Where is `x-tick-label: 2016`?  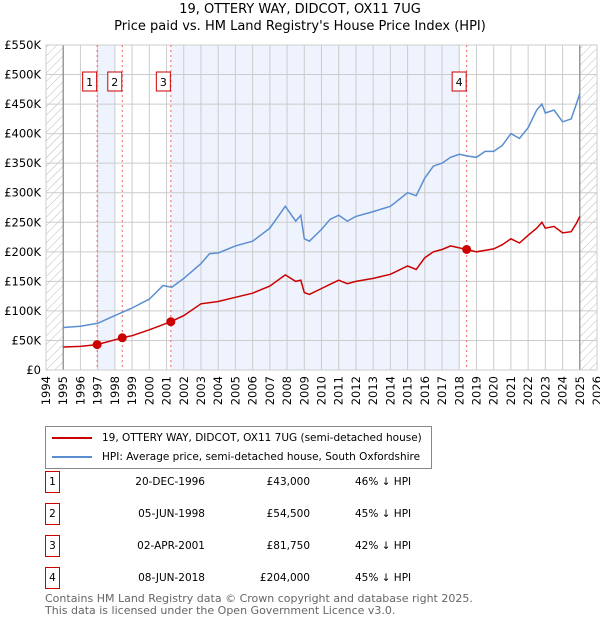 x-tick-label: 2016 is located at coordinates (425, 390).